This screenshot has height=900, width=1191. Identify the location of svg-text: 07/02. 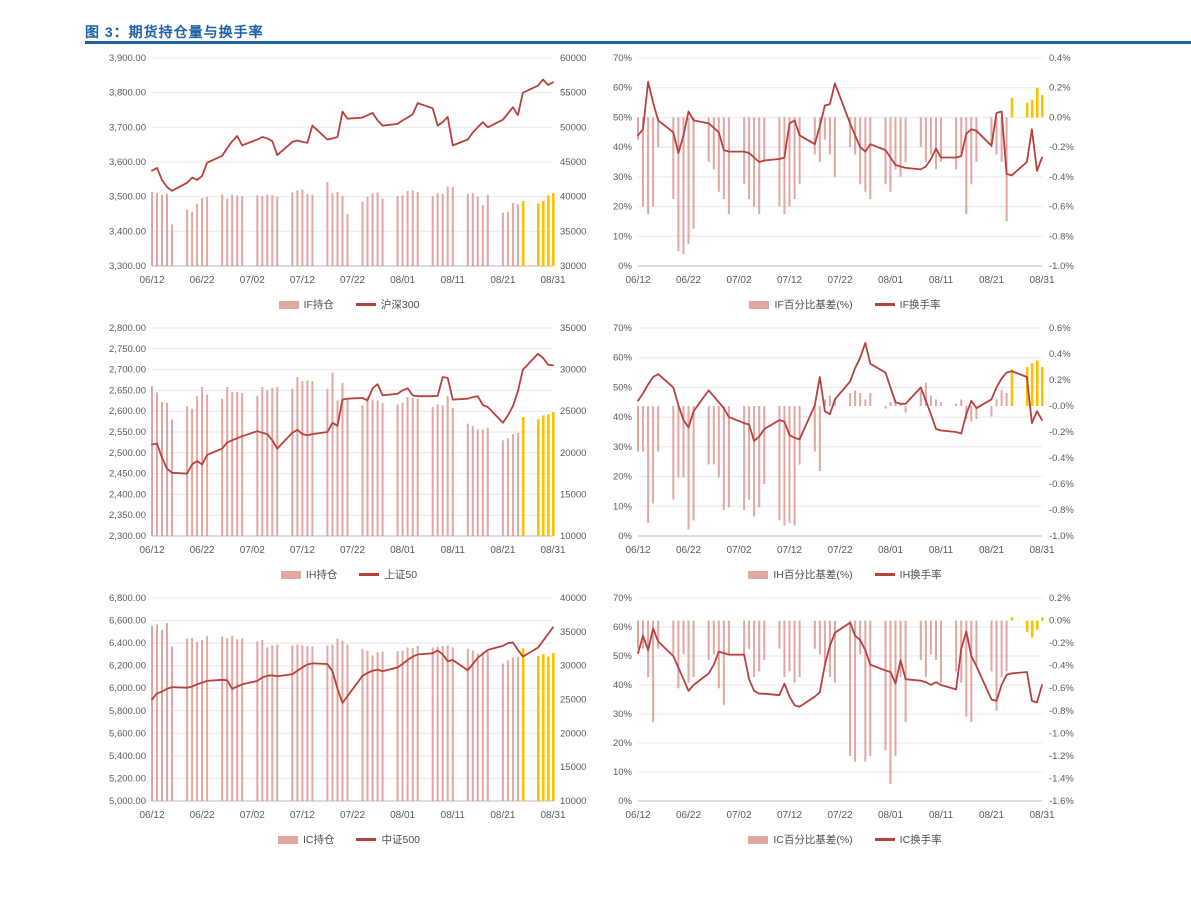
(252, 815).